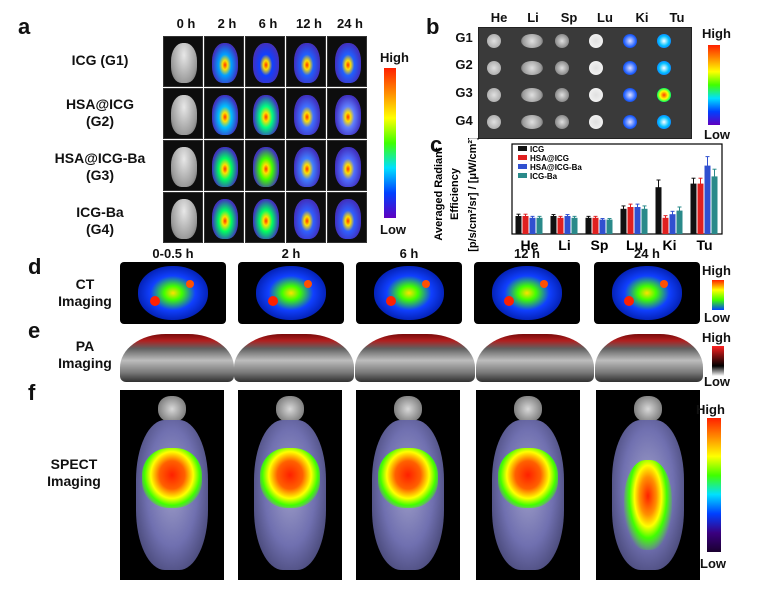  Describe the element at coordinates (100, 167) in the screenshot. I see `panel-a-group-label: HSA@ICG-Ba (G3)` at that location.